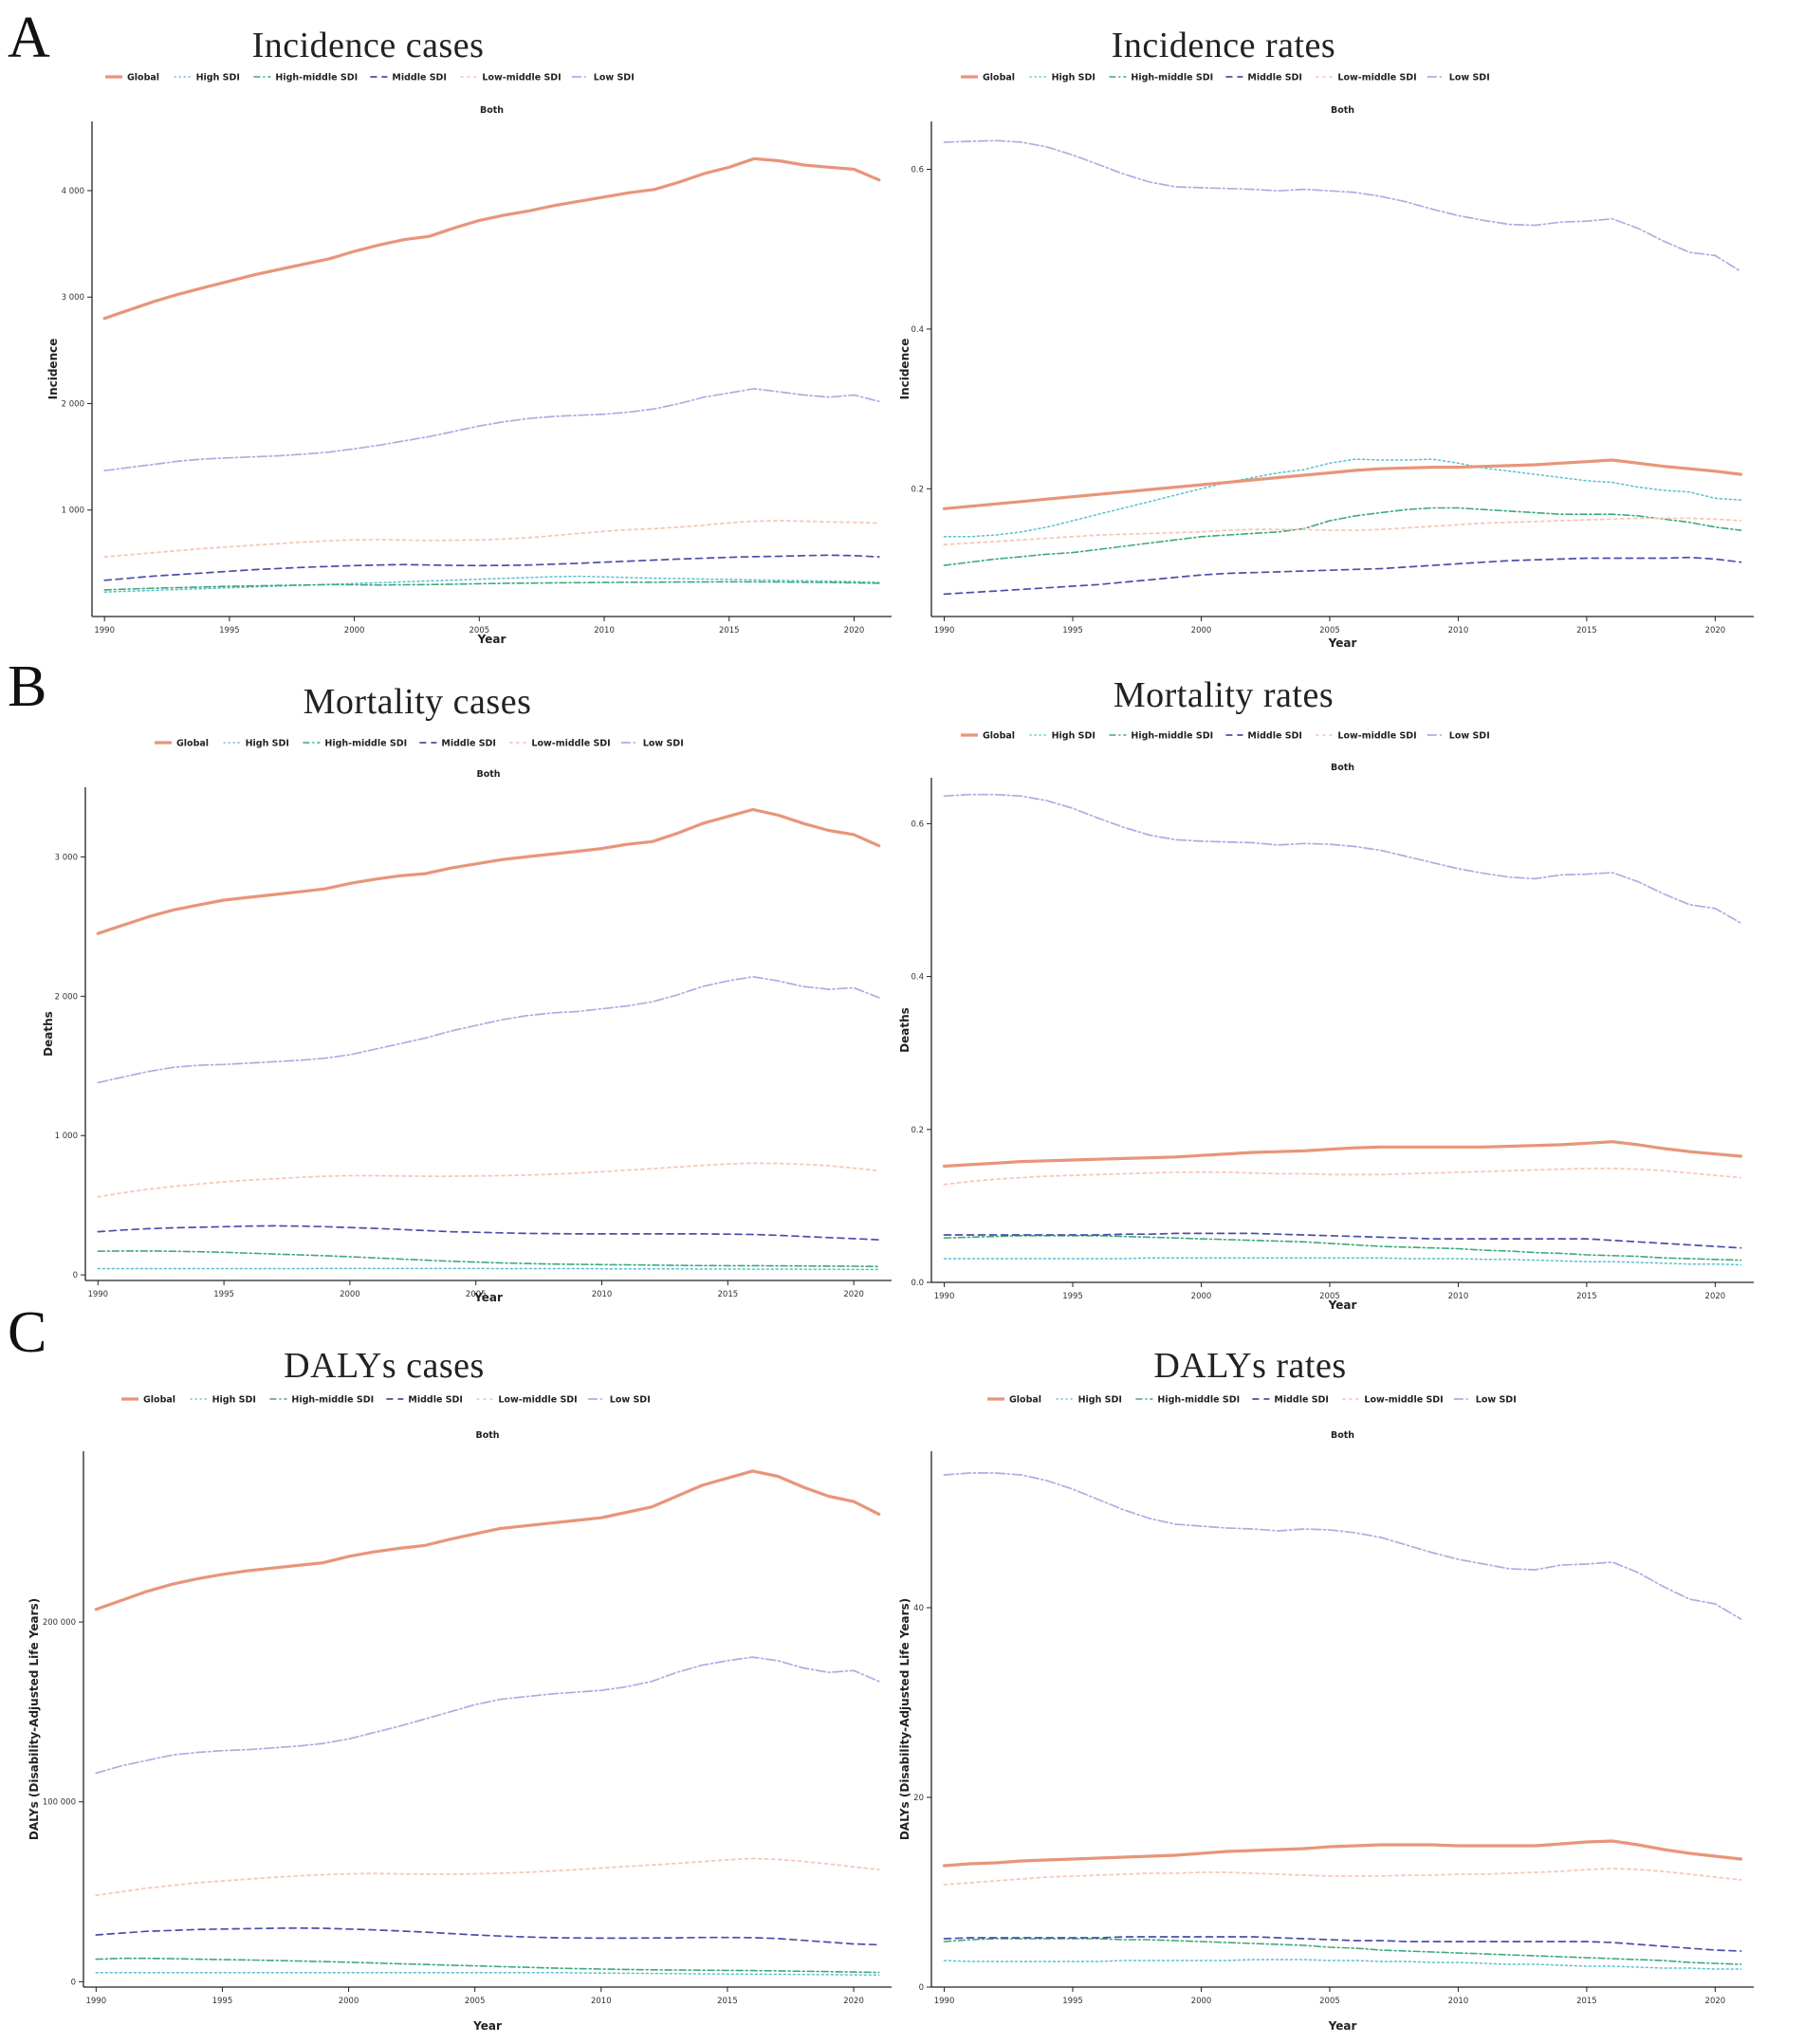 The image size is (1804, 2044). Describe the element at coordinates (73, 192) in the screenshot. I see `y-tick-label: 4 000` at that location.